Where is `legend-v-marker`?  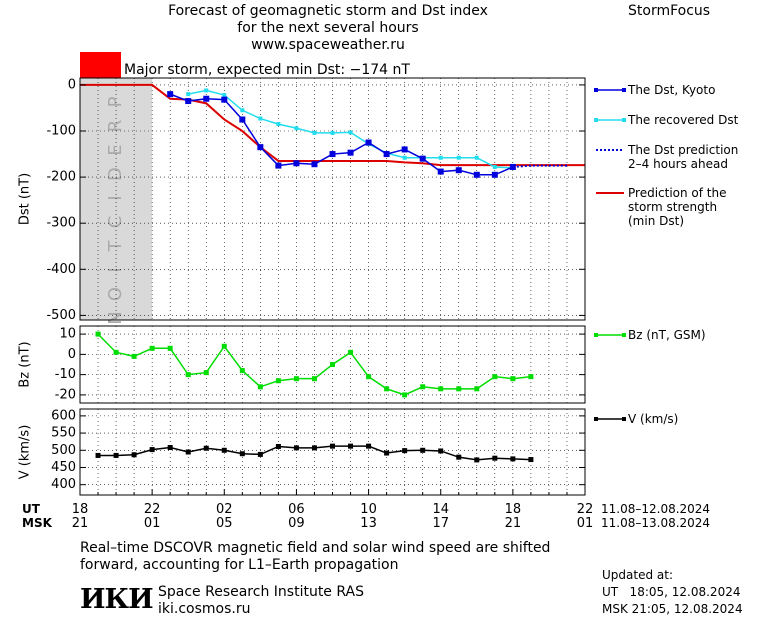
legend-v-marker is located at coordinates (624, 419).